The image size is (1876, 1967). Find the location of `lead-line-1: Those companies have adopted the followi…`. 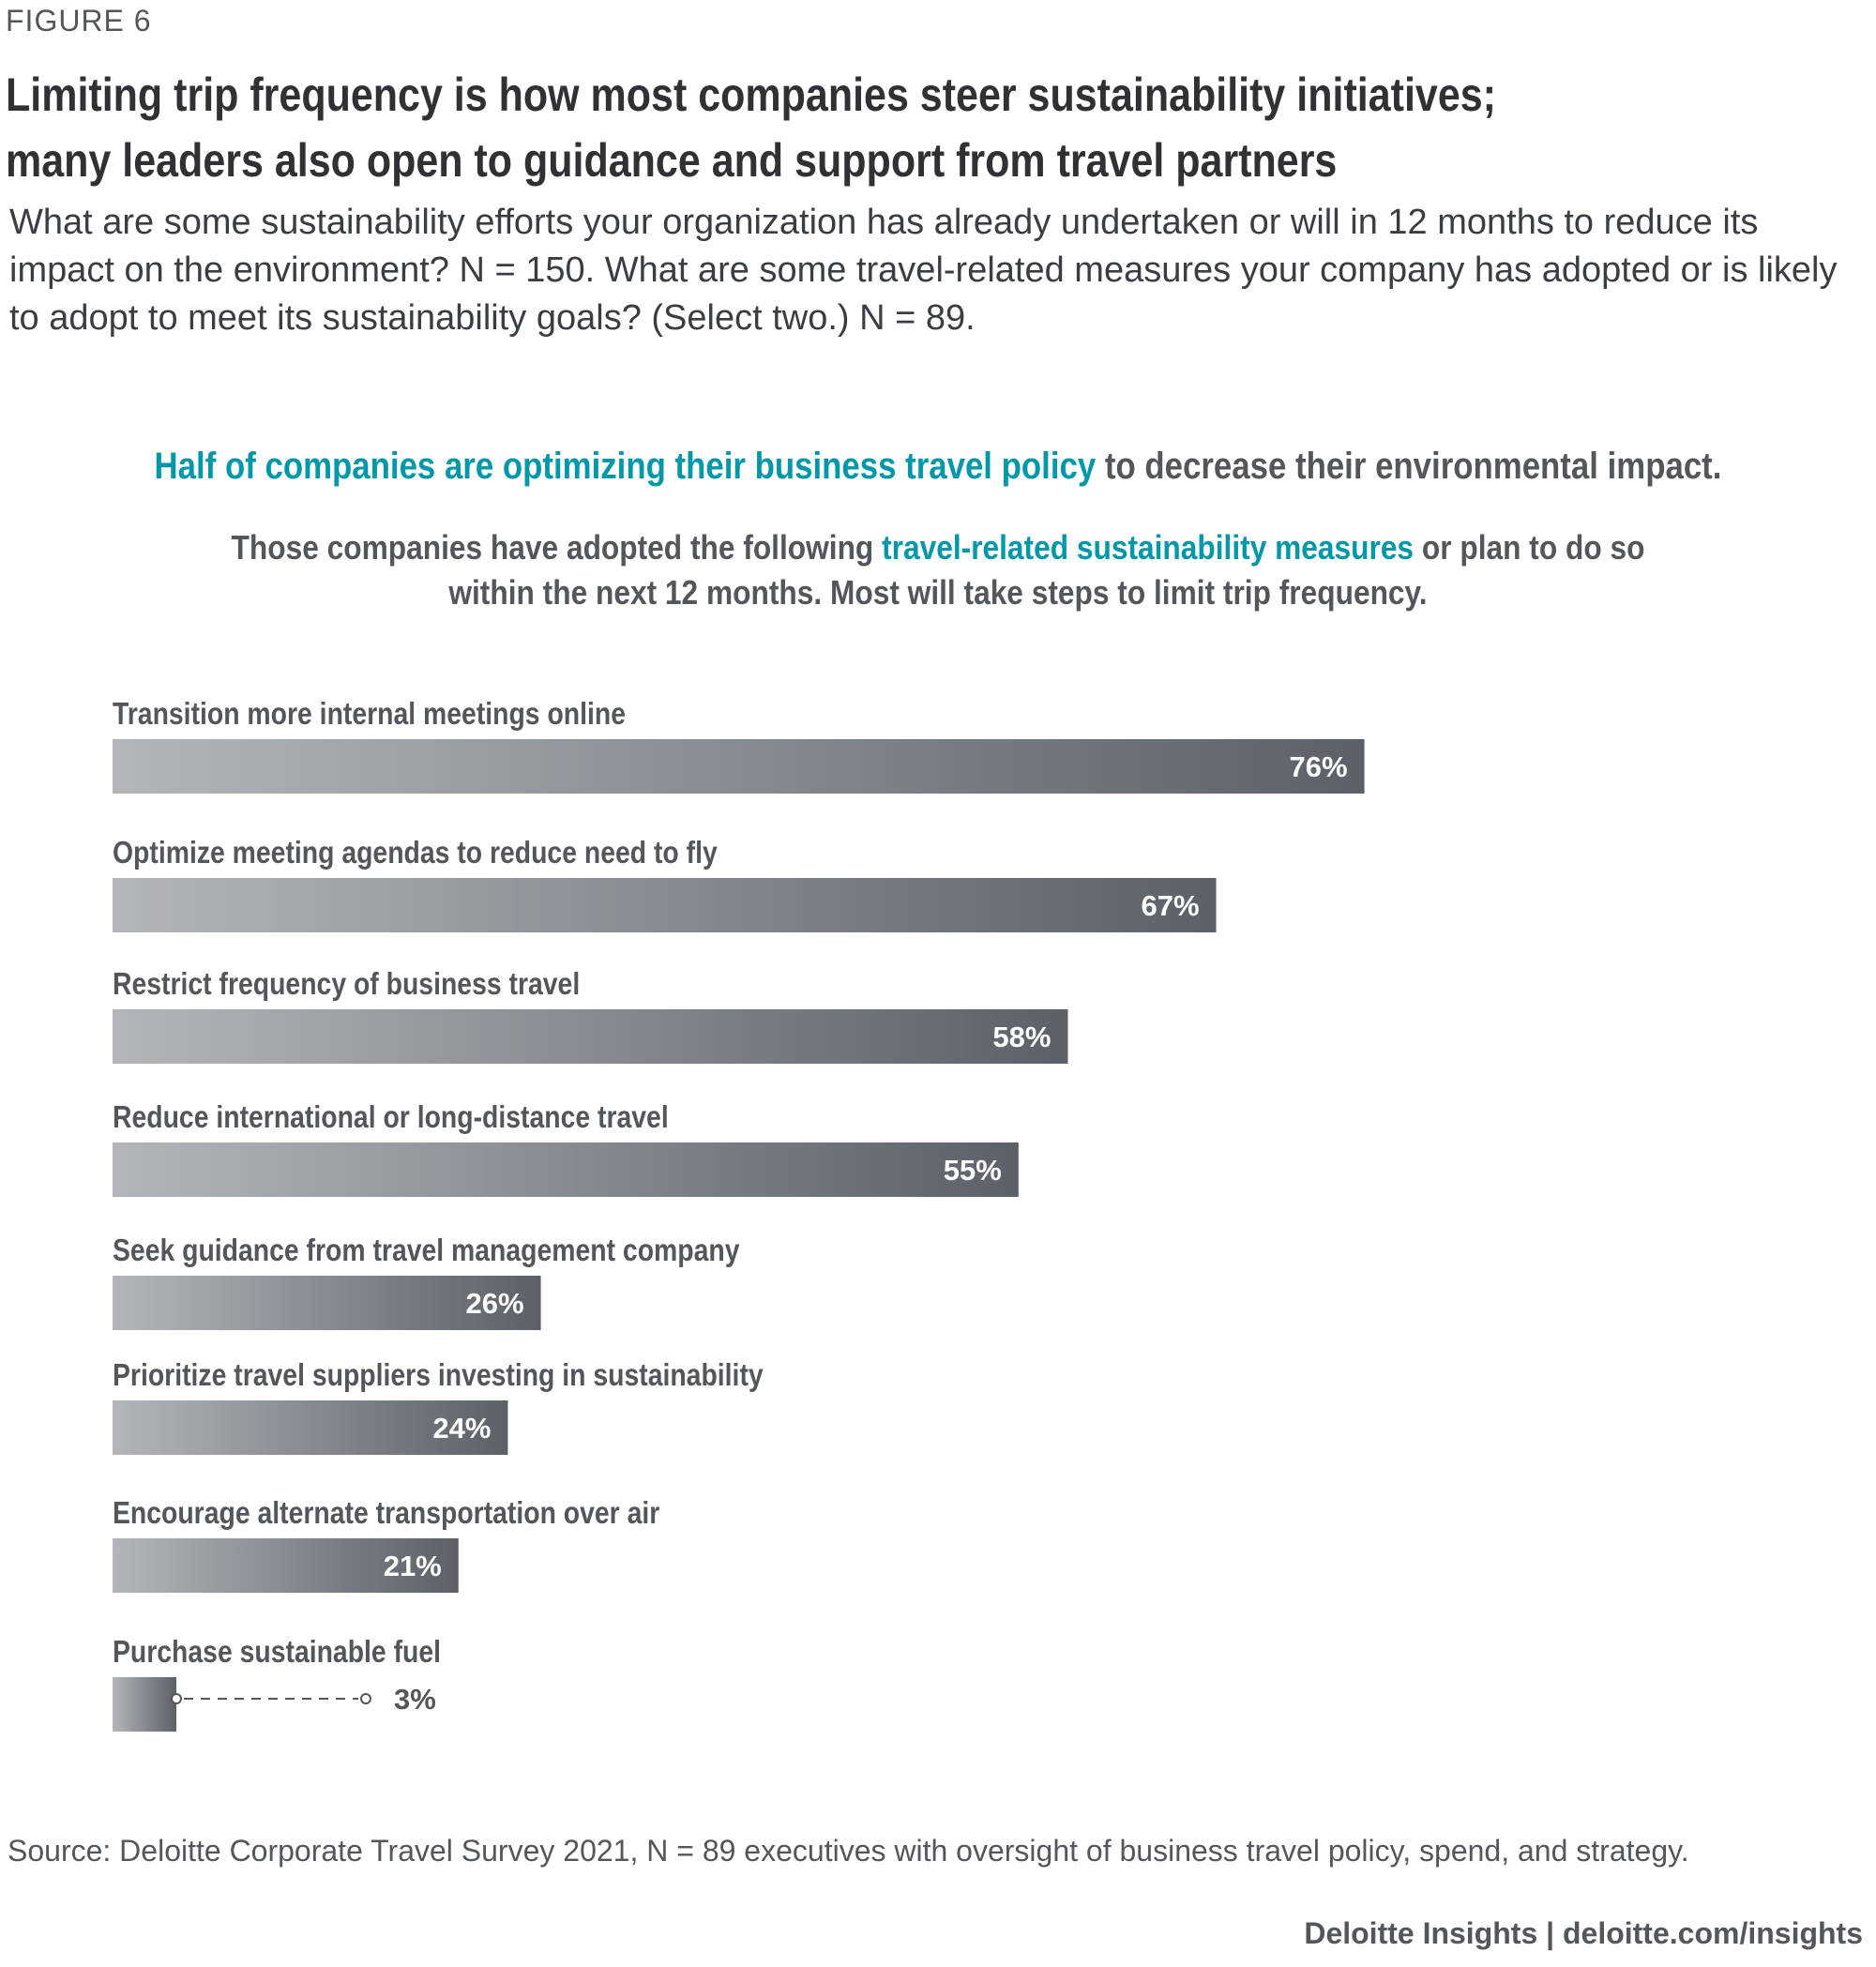

lead-line-1: Those companies have adopted the followi… is located at coordinates (938, 547).